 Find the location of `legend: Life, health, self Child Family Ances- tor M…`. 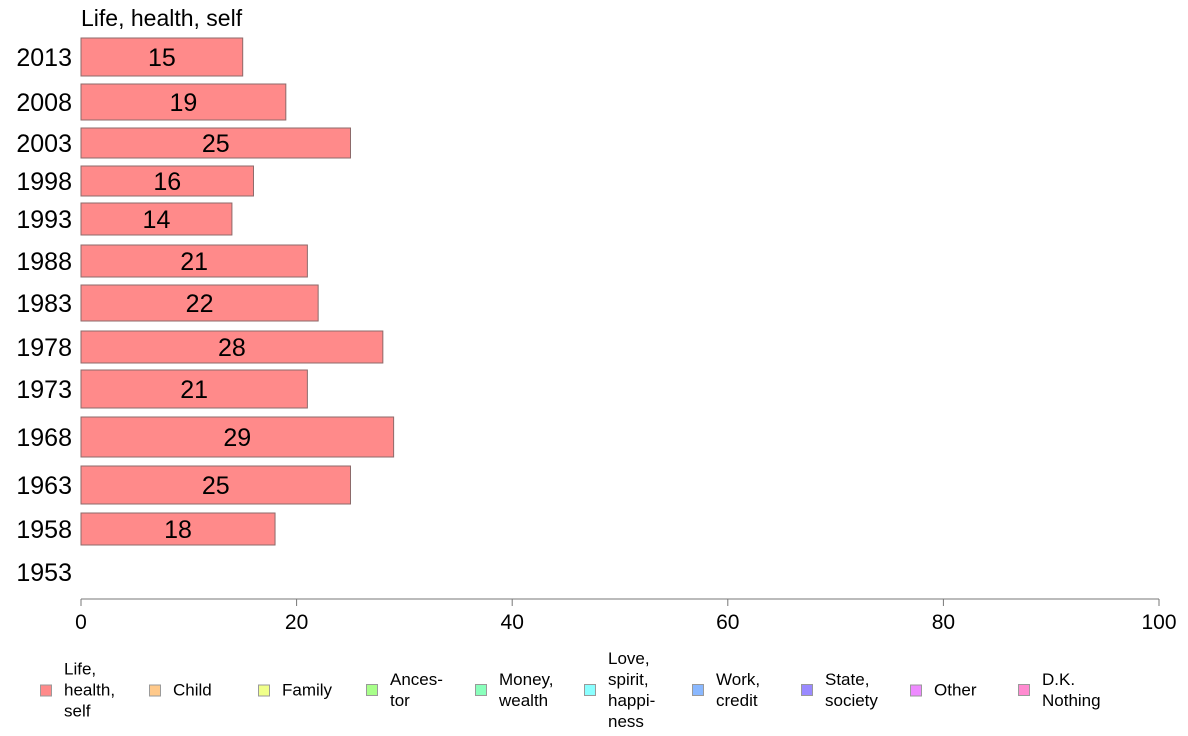

legend: Life, health, self Child Family Ances- tor M… is located at coordinates (594, 688).